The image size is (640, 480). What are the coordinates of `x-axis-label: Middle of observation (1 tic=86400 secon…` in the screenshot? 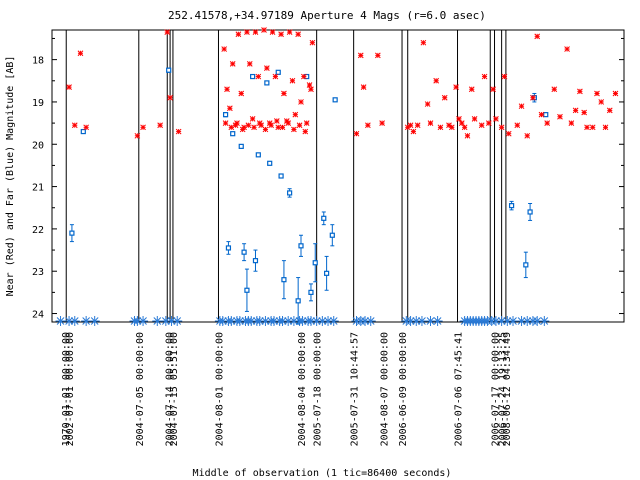 It's located at (322, 473).